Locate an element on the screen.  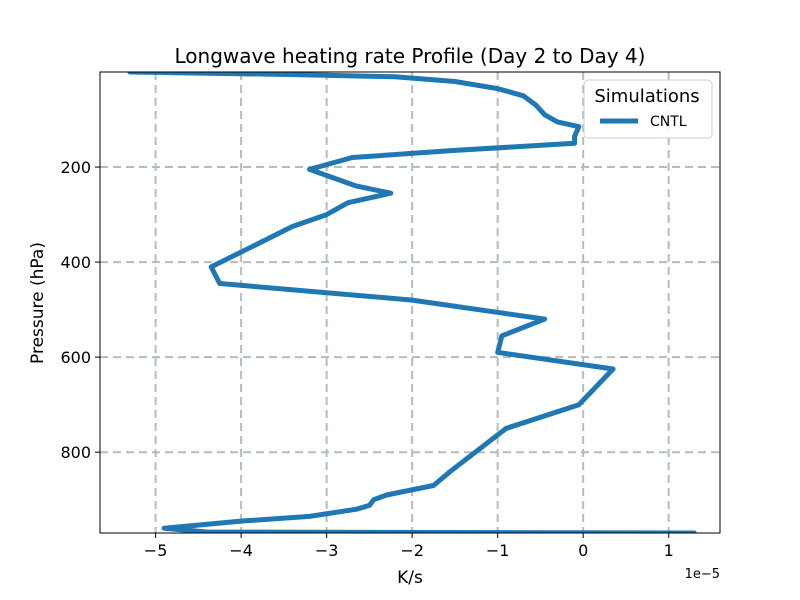
x-tick-label: −3 is located at coordinates (327, 550).